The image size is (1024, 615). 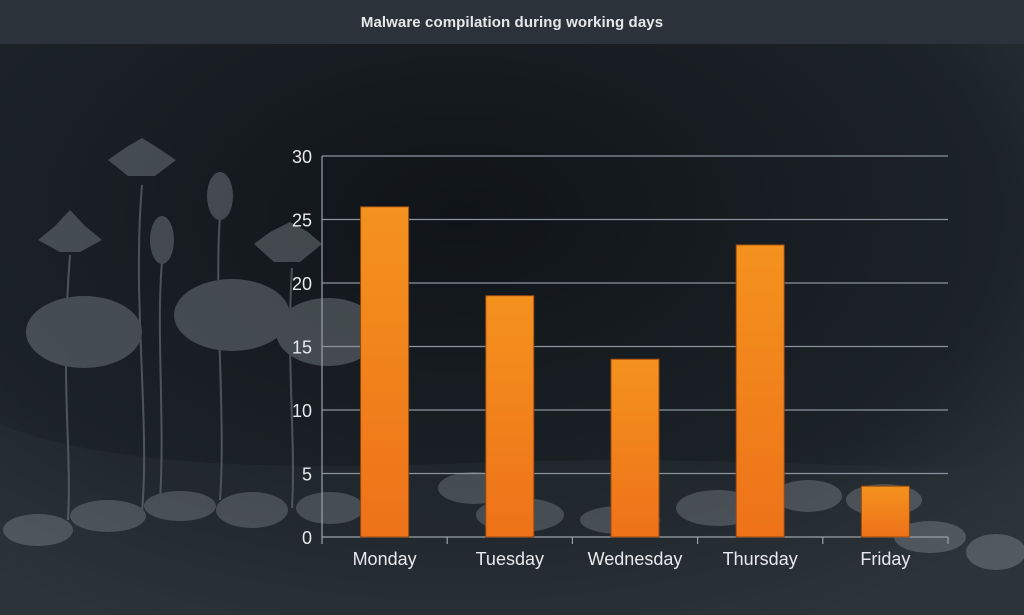 What do you see at coordinates (510, 416) in the screenshot?
I see `bar-tuesday` at bounding box center [510, 416].